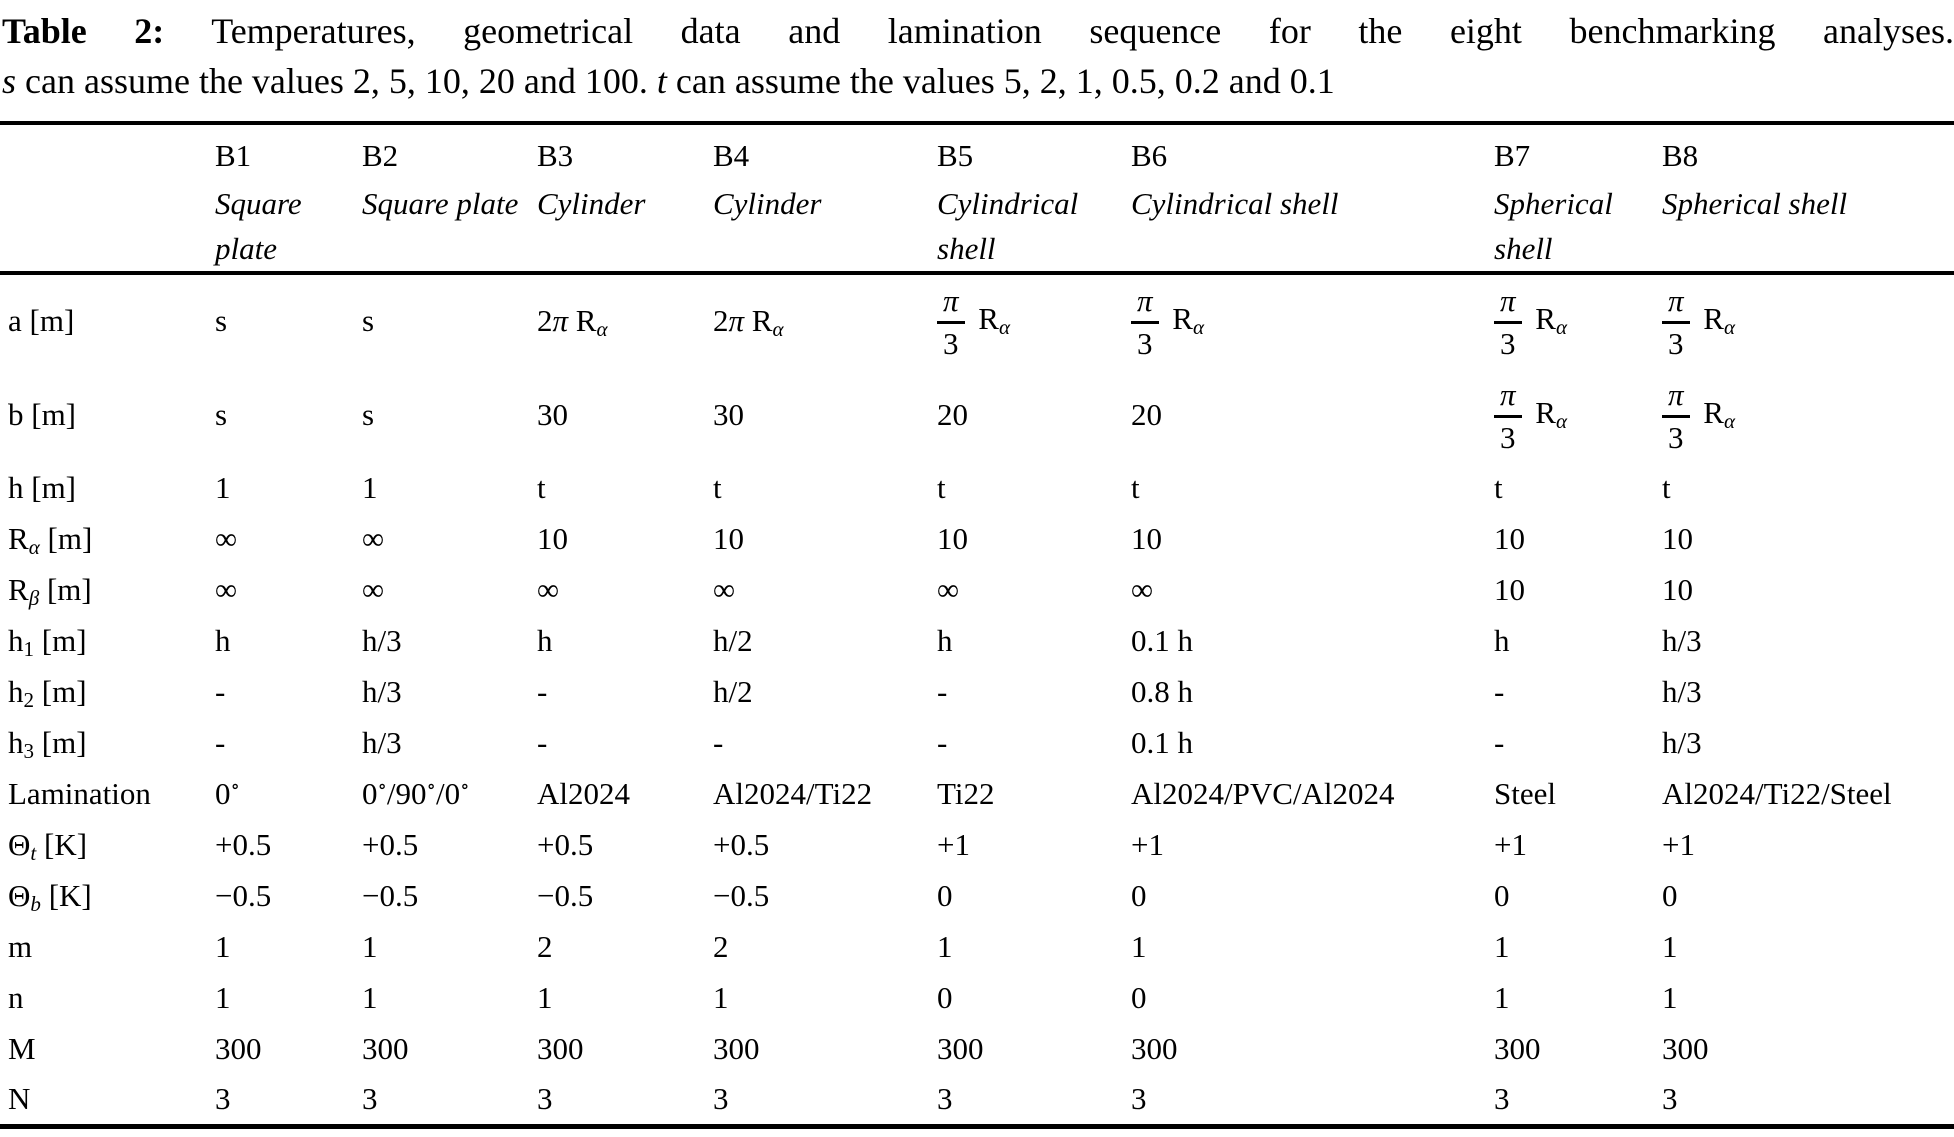 Image resolution: width=1954 pixels, height=1137 pixels. What do you see at coordinates (1162, 692) in the screenshot?
I see `table-cell: 0.8 h` at bounding box center [1162, 692].